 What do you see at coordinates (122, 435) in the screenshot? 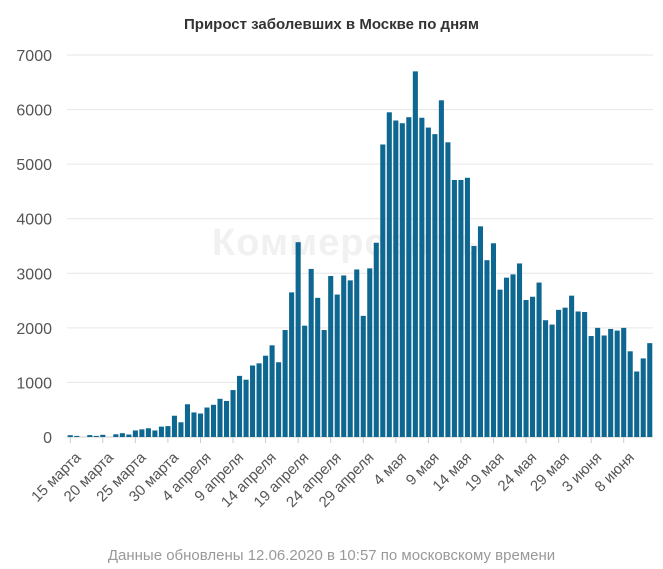
I see `bar: 23 марта: 70` at bounding box center [122, 435].